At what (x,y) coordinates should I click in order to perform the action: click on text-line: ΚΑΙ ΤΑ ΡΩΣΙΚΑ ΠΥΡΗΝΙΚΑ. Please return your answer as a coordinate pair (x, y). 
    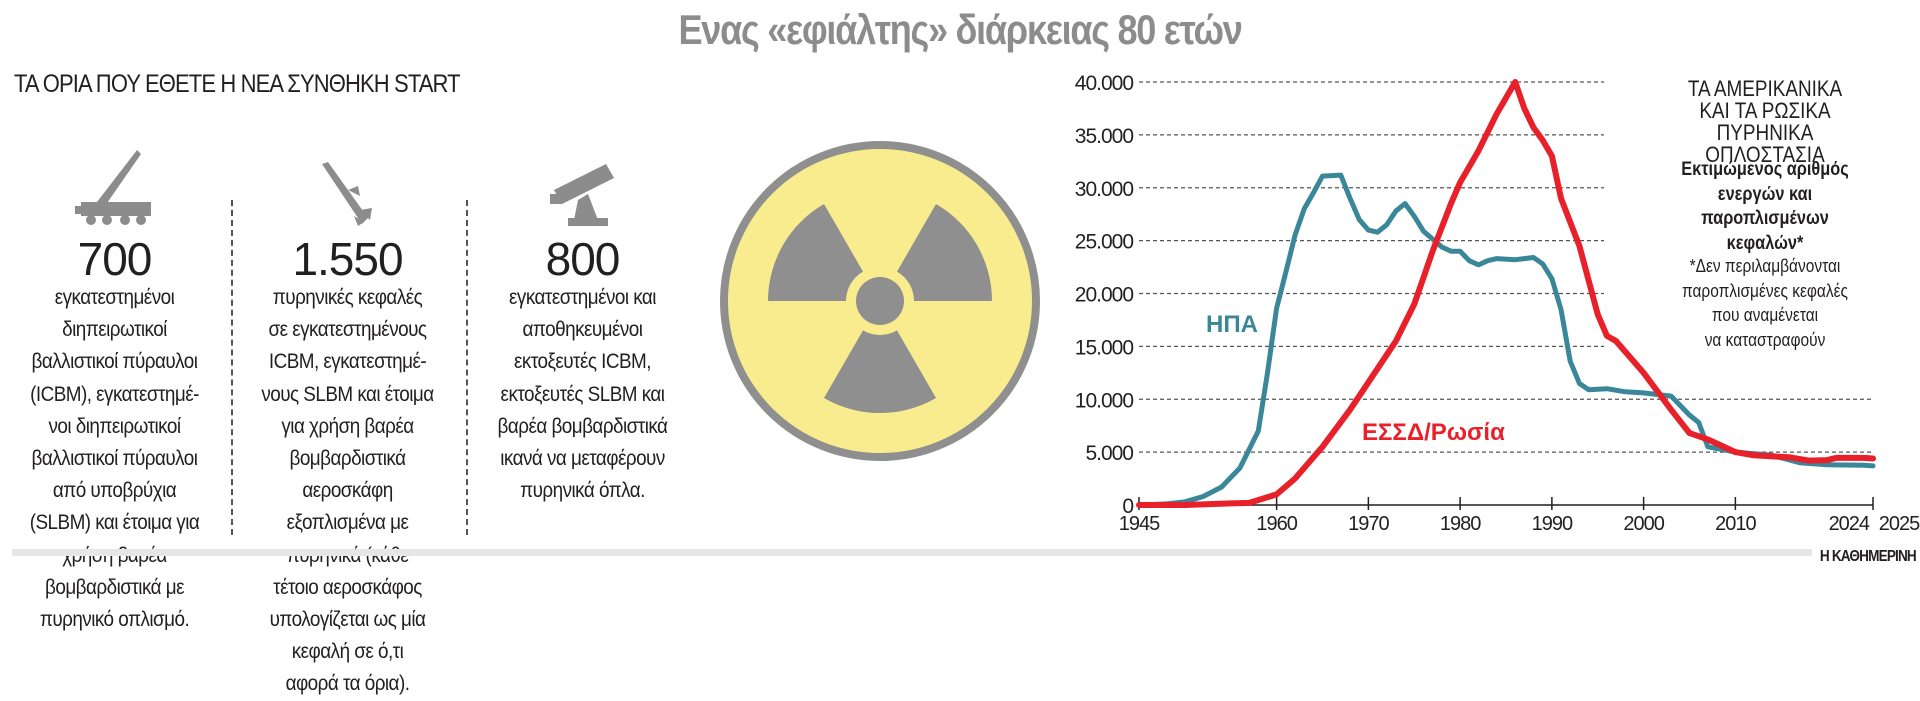
    Looking at the image, I should click on (1765, 121).